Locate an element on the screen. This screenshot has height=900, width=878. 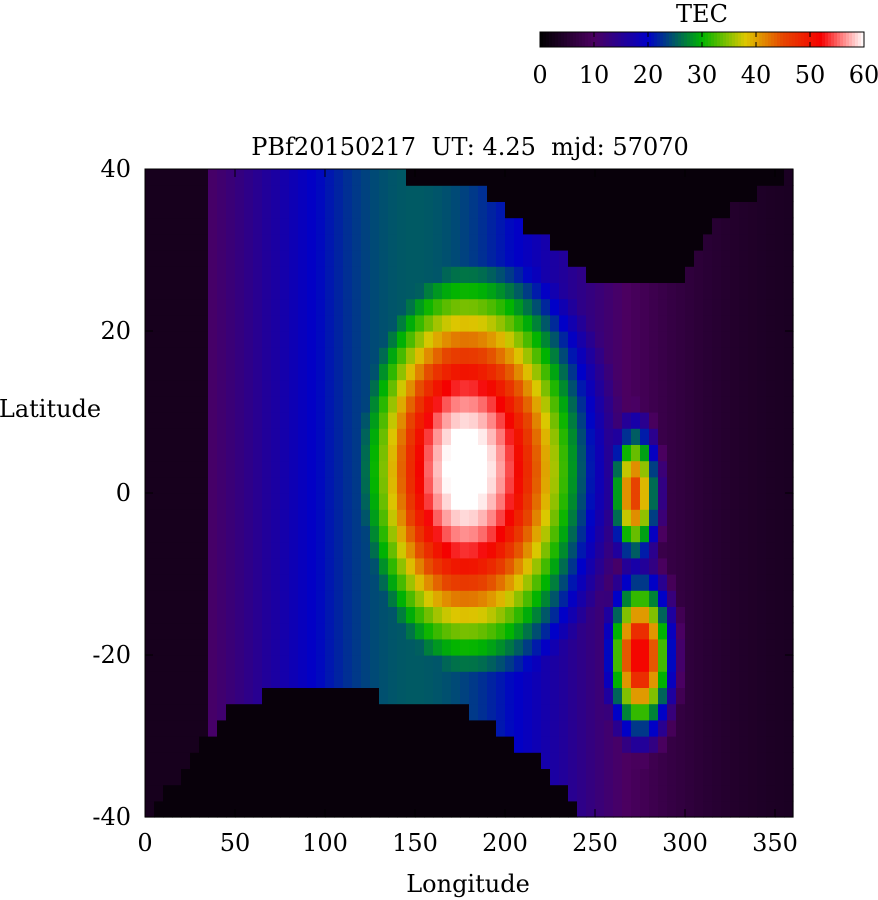
colorbar-gradient is located at coordinates (702, 39).